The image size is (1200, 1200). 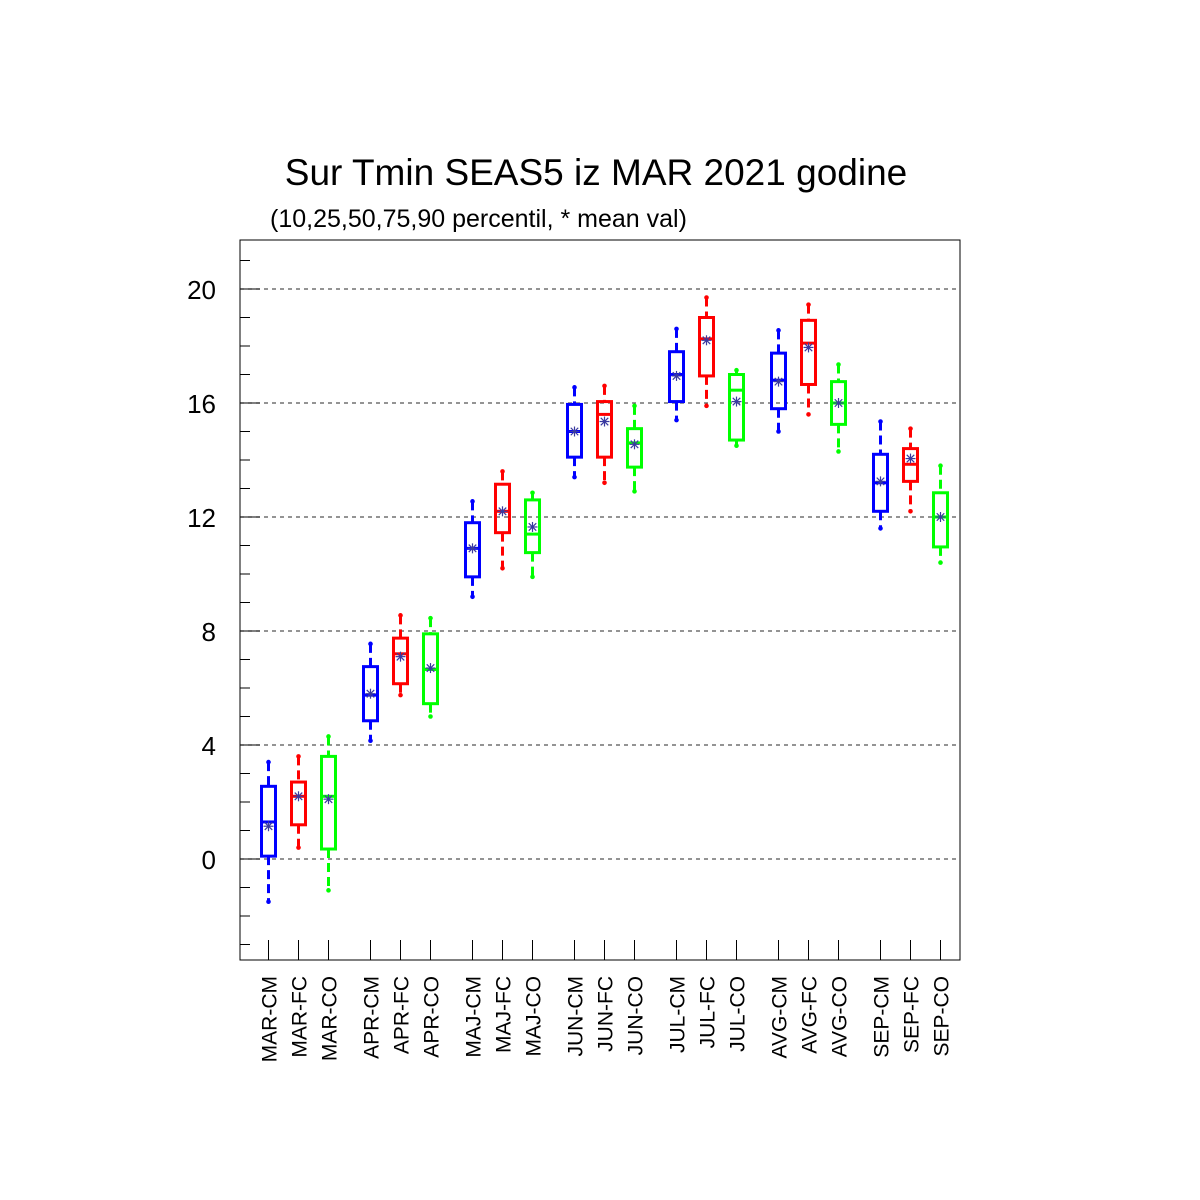 I want to click on x-tick-label: SEP-CO, so click(x=942, y=1016).